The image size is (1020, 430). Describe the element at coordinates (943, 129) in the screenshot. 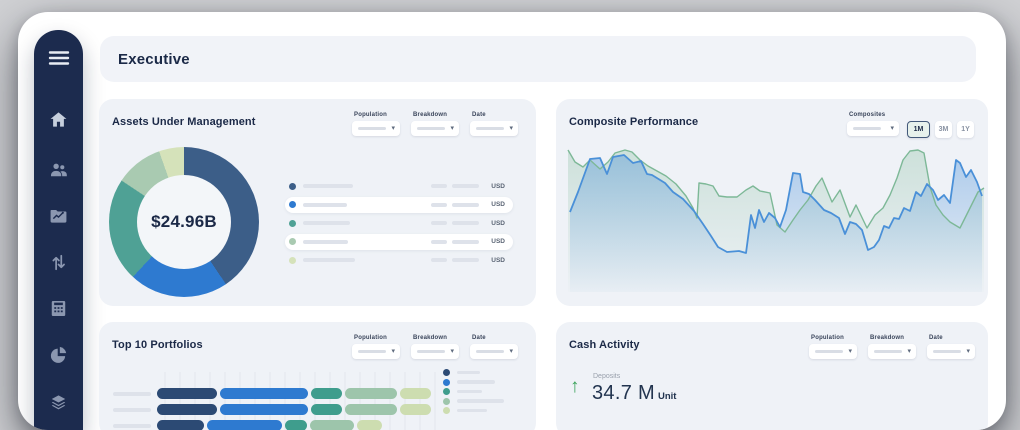

I see `range-3m-button: 3M` at that location.